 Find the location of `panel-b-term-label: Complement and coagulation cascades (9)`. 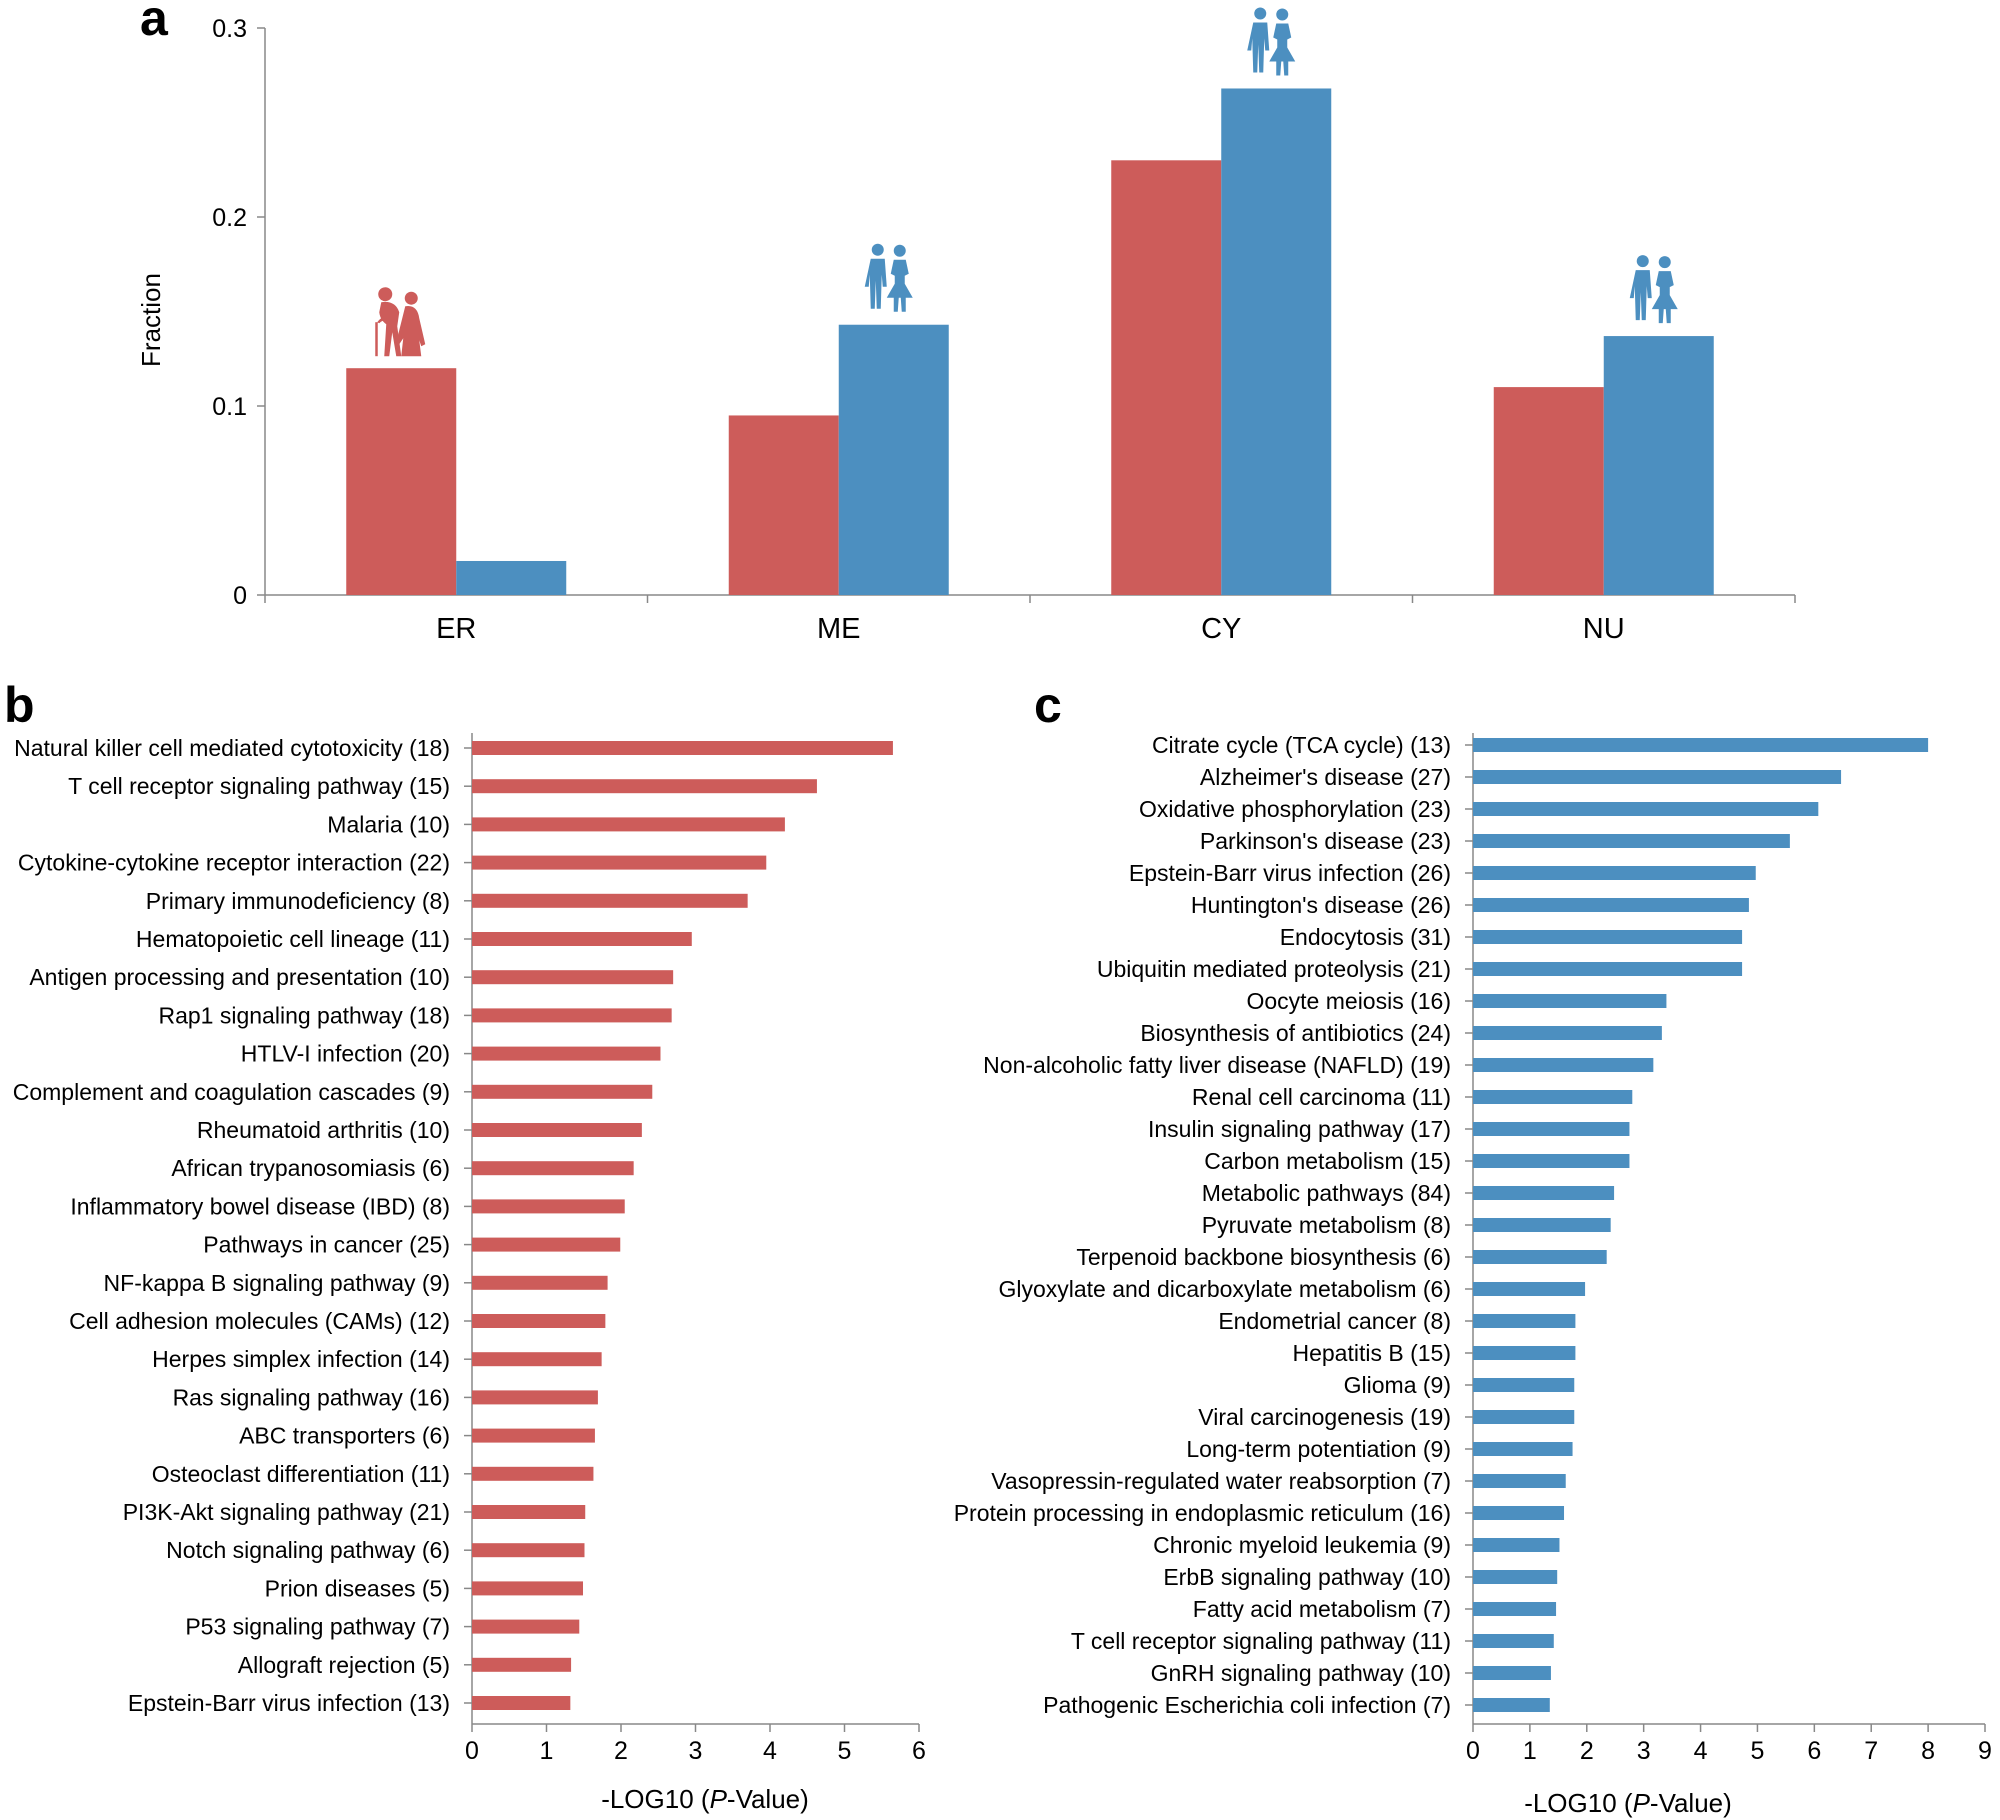

panel-b-term-label: Complement and coagulation cascades (9) is located at coordinates (231, 1092).